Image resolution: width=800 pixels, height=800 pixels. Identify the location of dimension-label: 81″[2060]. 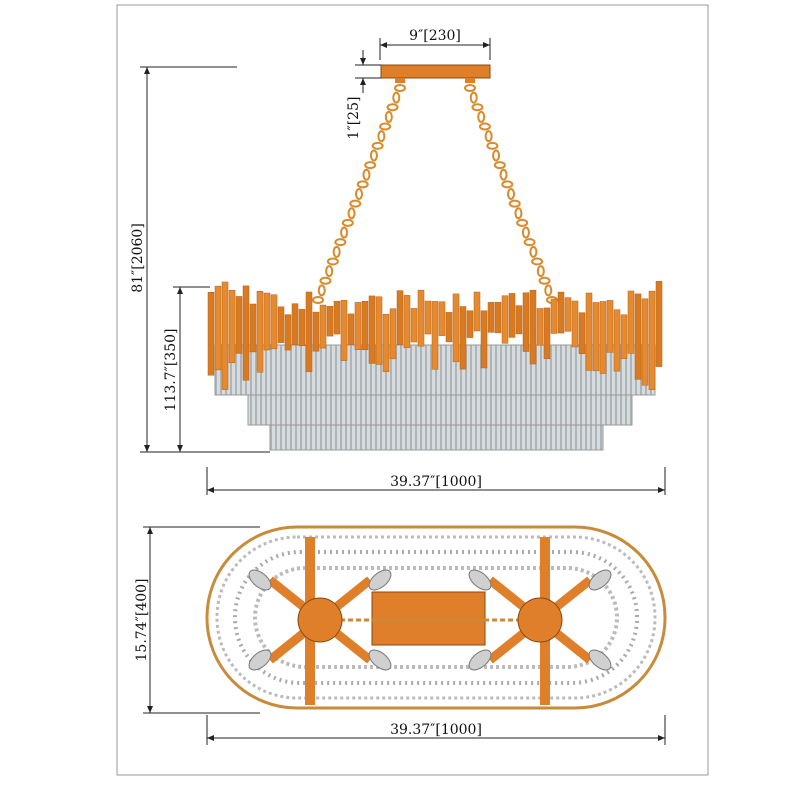
(138, 258).